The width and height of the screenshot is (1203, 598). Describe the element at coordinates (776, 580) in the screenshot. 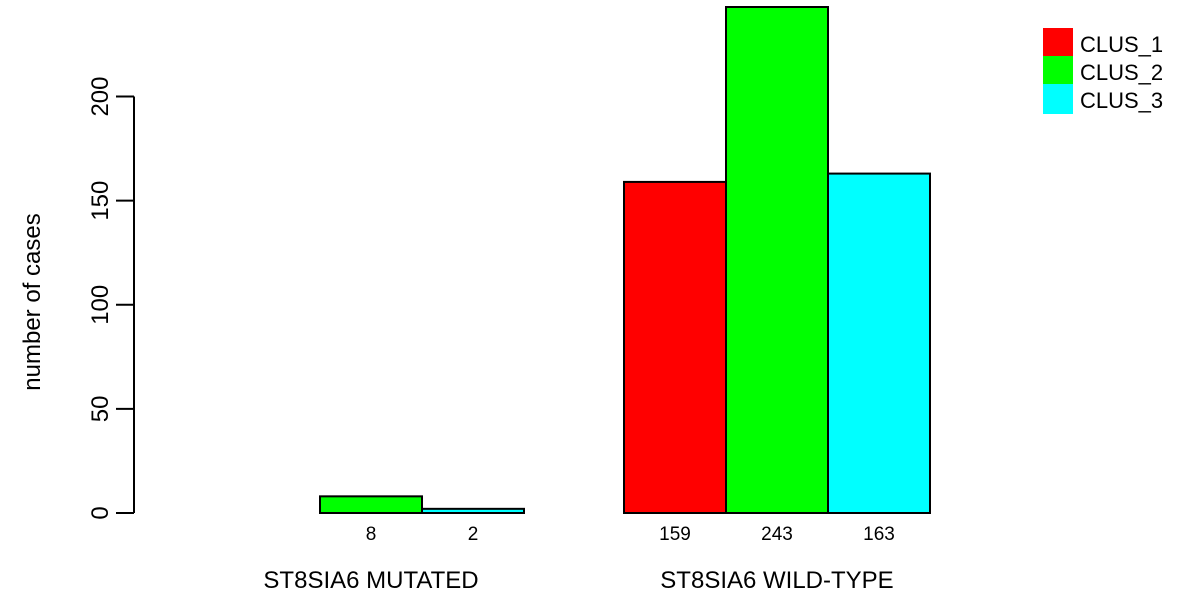

I see `category-label: ST8SIA6 WILD-TYPE` at that location.